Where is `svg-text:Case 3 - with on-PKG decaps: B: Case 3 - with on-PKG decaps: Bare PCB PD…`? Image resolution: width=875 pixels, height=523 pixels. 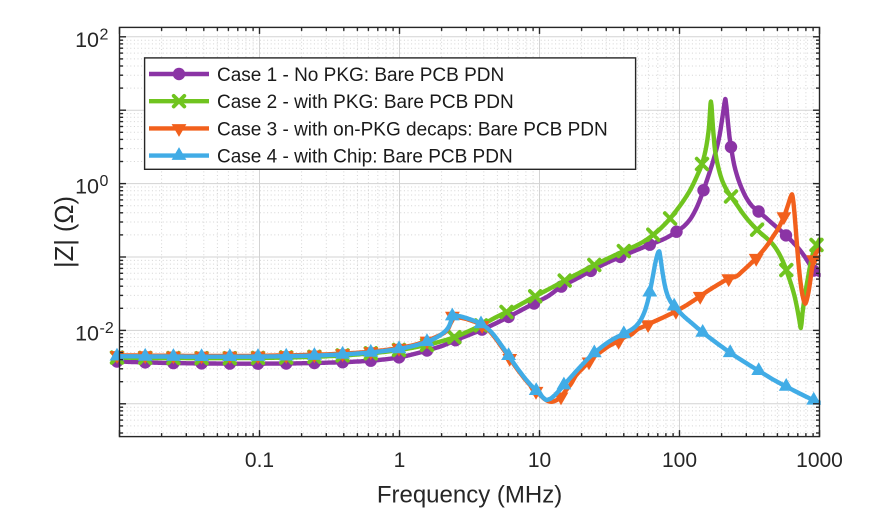
svg-text:Case 3 - with on-PKG decaps: B: Case 3 - with on-PKG decaps: Bare PCB PD… is located at coordinates (412, 129).